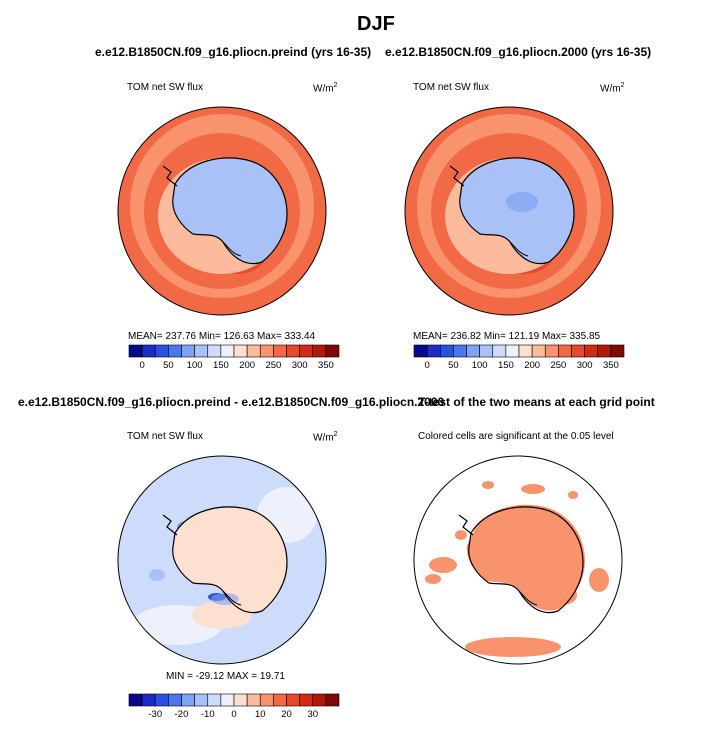 Image resolution: width=705 pixels, height=752 pixels. I want to click on pd2000-colorbar-tick-label: 150, so click(505, 365).